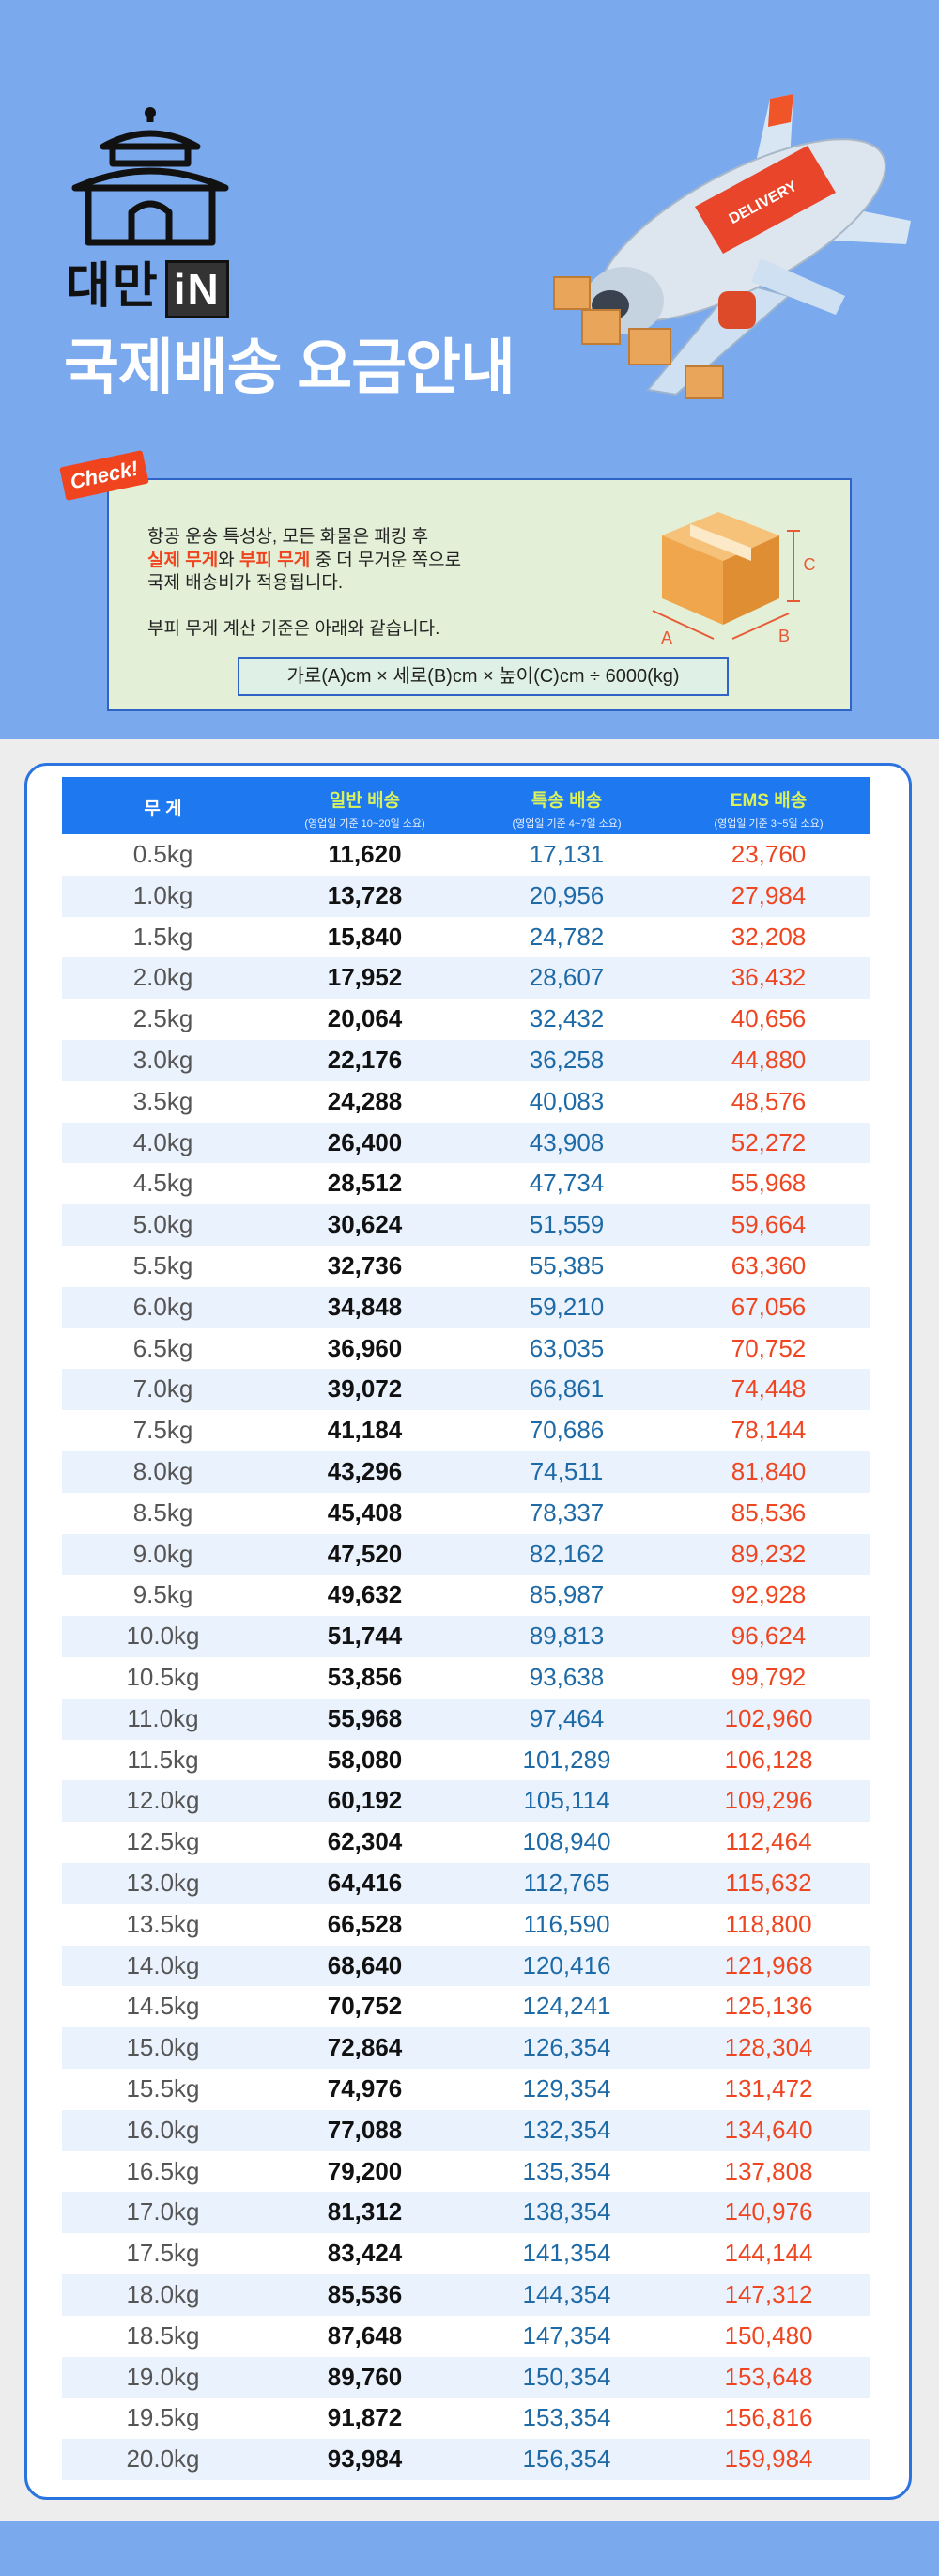  What do you see at coordinates (466, 1843) in the screenshot?
I see `table-row: 12.5kg 62,304 108,940 112,464` at bounding box center [466, 1843].